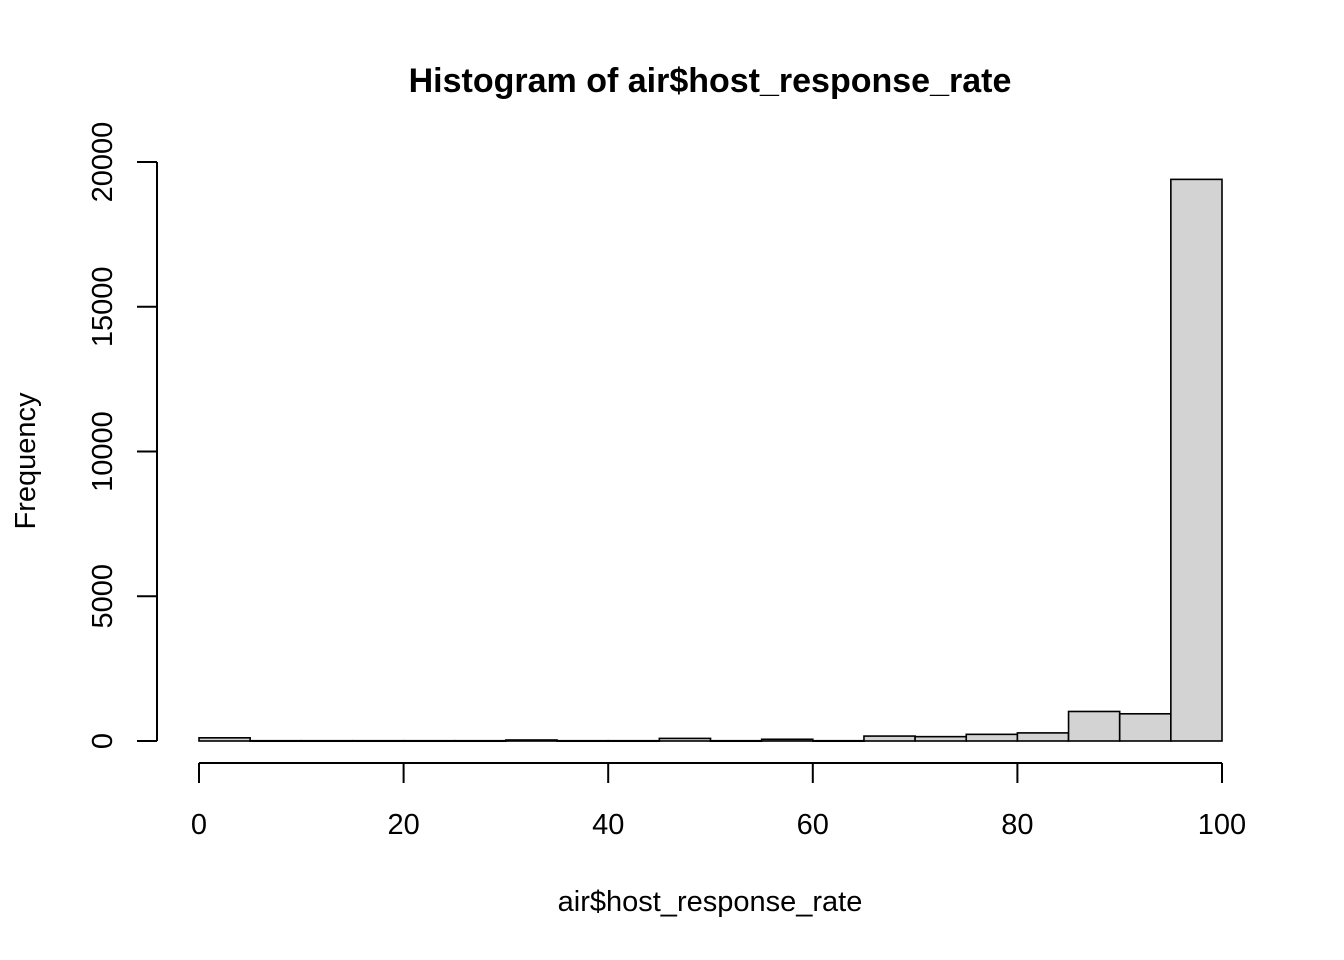 The image size is (1344, 960). Describe the element at coordinates (710, 902) in the screenshot. I see `x-axis-label: air$host_response_rate` at that location.